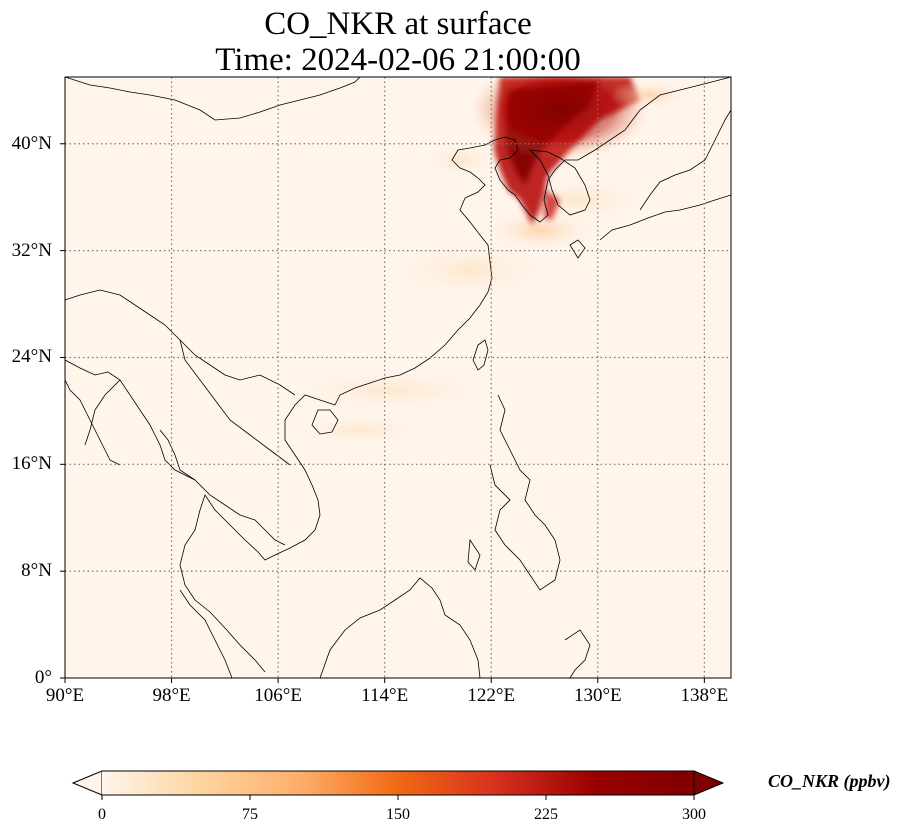 The height and width of the screenshot is (836, 920). Describe the element at coordinates (398, 783) in the screenshot. I see `colorbar-gradient` at that location.